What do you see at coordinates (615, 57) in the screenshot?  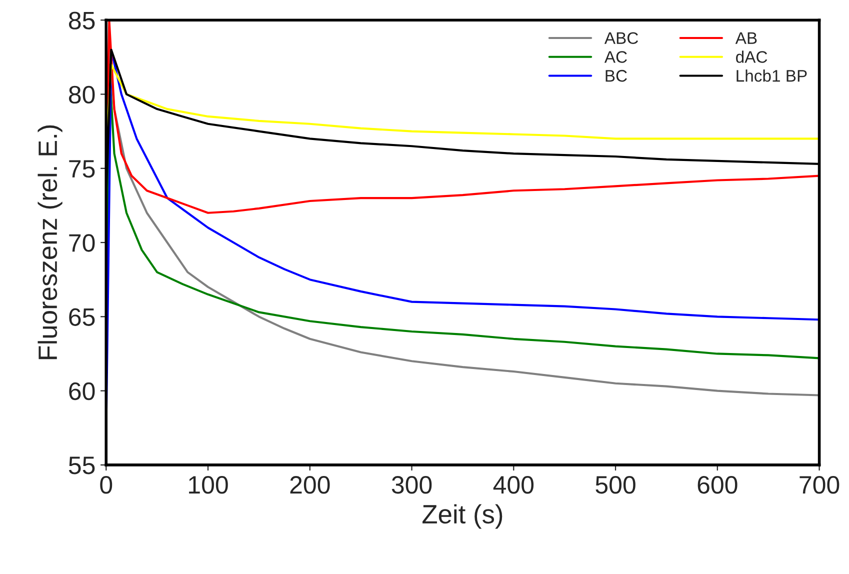 I see `legend-label: AC` at bounding box center [615, 57].